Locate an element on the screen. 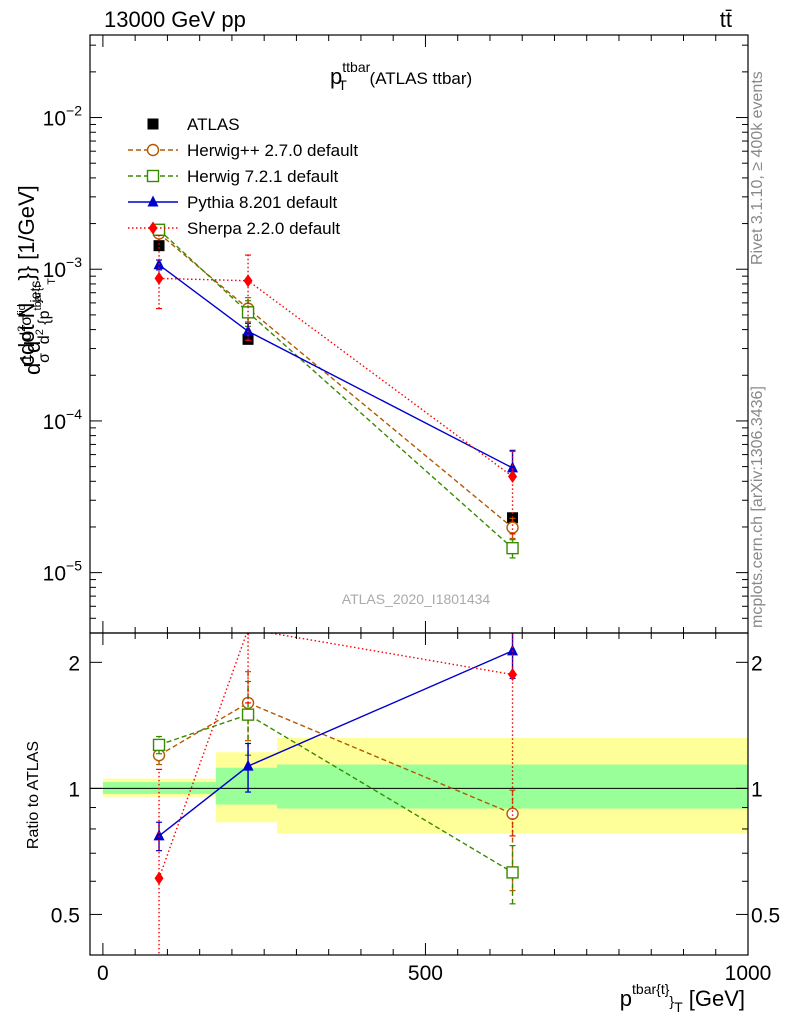 The image size is (786, 1024). ratio-series-layer is located at coordinates (335, 794).